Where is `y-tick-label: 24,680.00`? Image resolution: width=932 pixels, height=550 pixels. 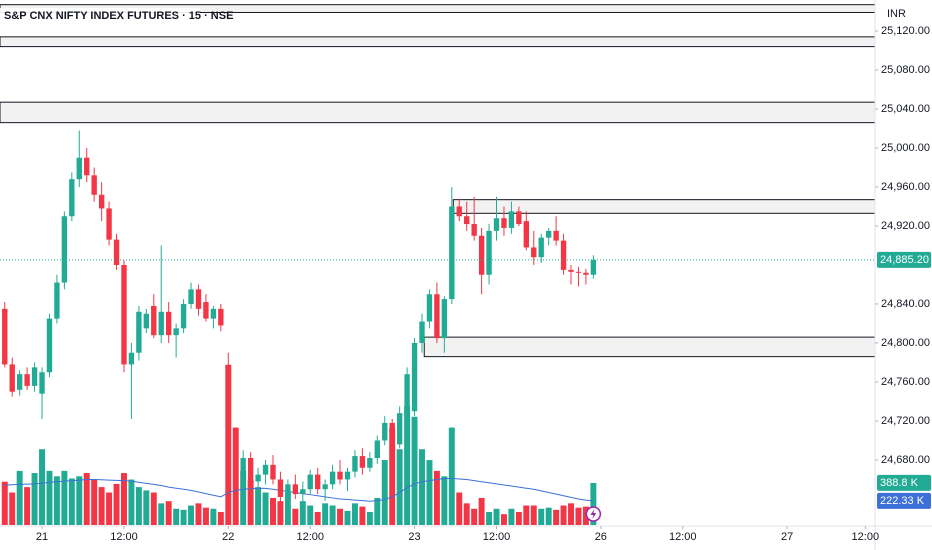
y-tick-label: 24,680.00 is located at coordinates (905, 460).